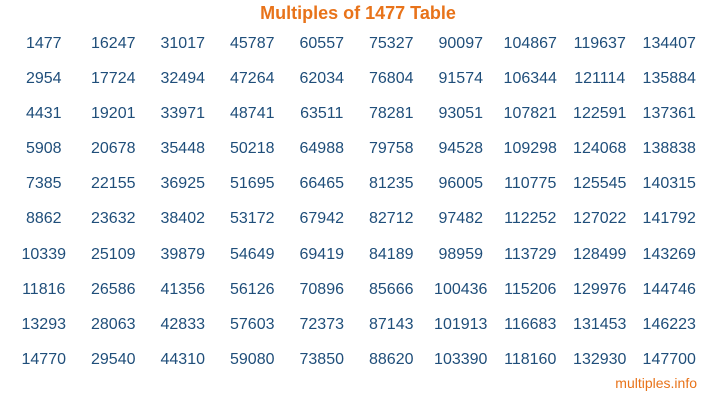 The height and width of the screenshot is (400, 716). I want to click on table-cell: 31017, so click(183, 43).